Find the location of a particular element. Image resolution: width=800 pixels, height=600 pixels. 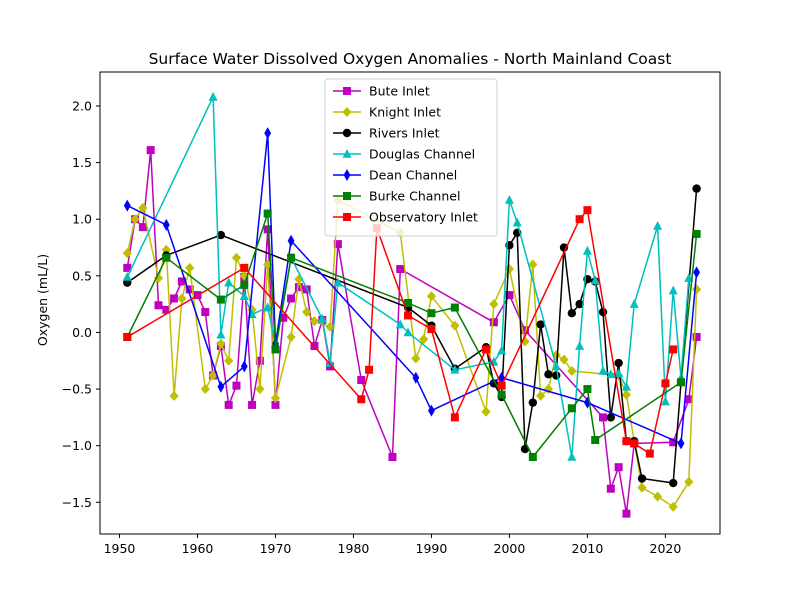

legend-label: Observatory Inlet is located at coordinates (423, 217).